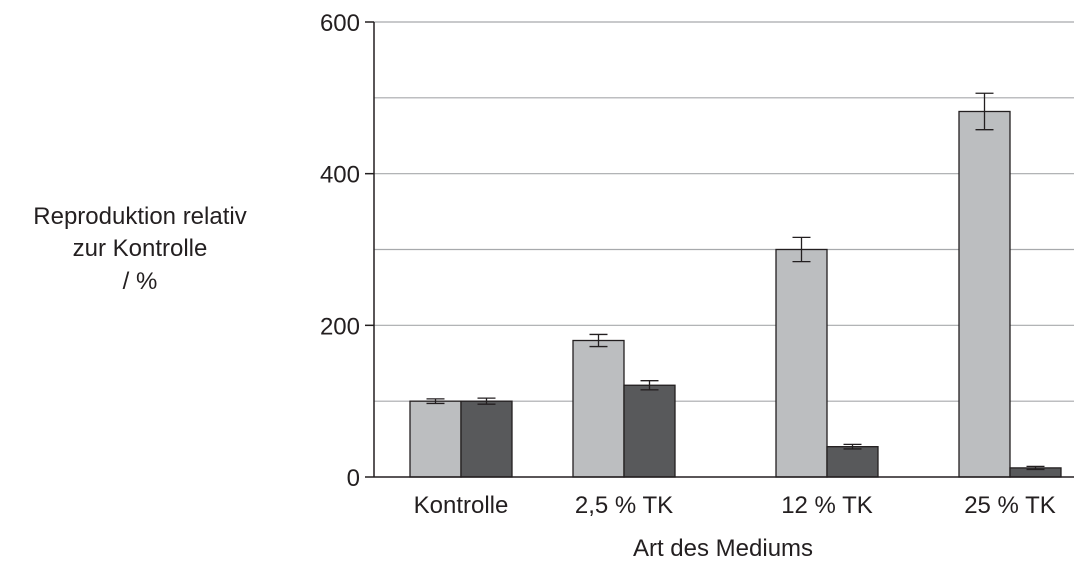  I want to click on x-tick-label-3: 25 % TK, so click(1010, 505).